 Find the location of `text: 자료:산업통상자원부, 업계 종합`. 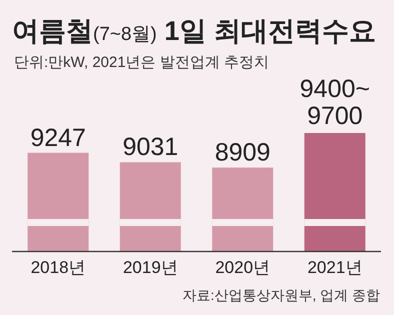

text: 자료:산업통상자원부, 업계 종합 is located at coordinates (281, 295).